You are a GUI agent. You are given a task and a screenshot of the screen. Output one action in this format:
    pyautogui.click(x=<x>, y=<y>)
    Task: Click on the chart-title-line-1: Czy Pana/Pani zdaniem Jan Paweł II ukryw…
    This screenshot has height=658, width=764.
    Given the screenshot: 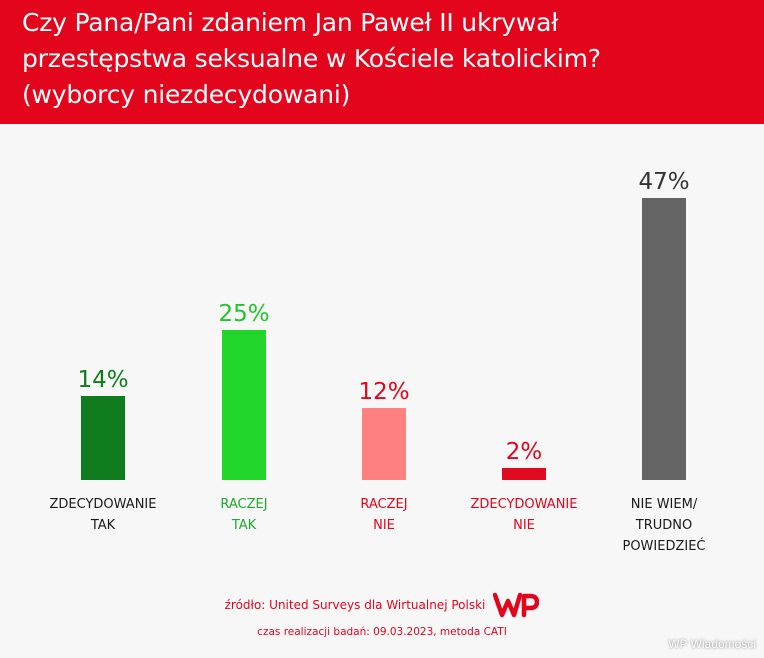 What is the action you would take?
    pyautogui.click(x=290, y=22)
    